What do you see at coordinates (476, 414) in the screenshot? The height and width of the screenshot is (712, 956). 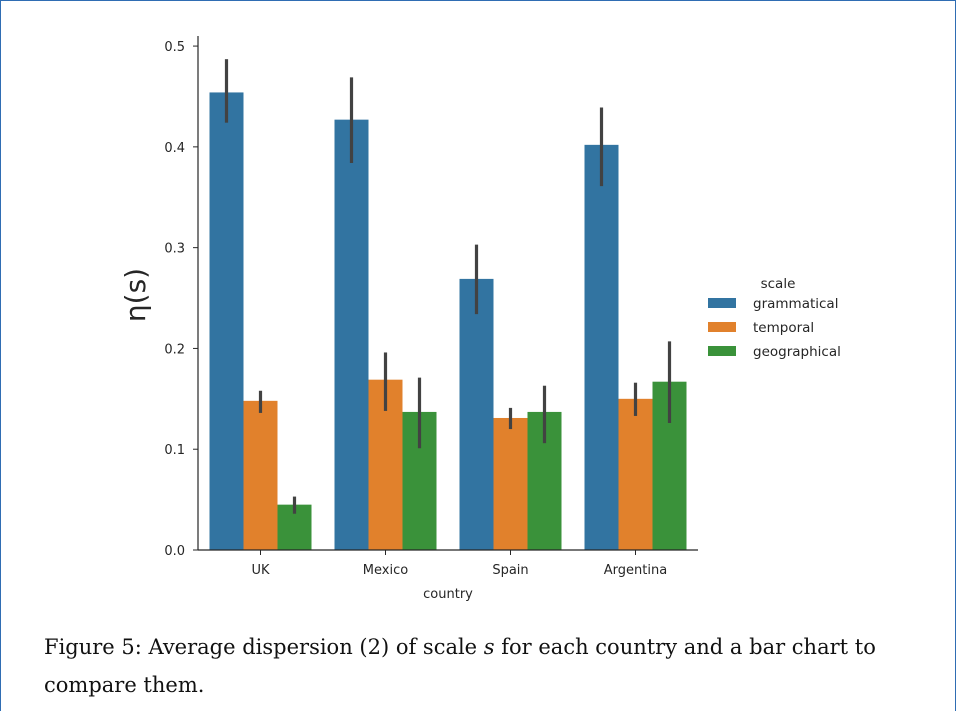 I see `bar-spain-grammatical` at bounding box center [476, 414].